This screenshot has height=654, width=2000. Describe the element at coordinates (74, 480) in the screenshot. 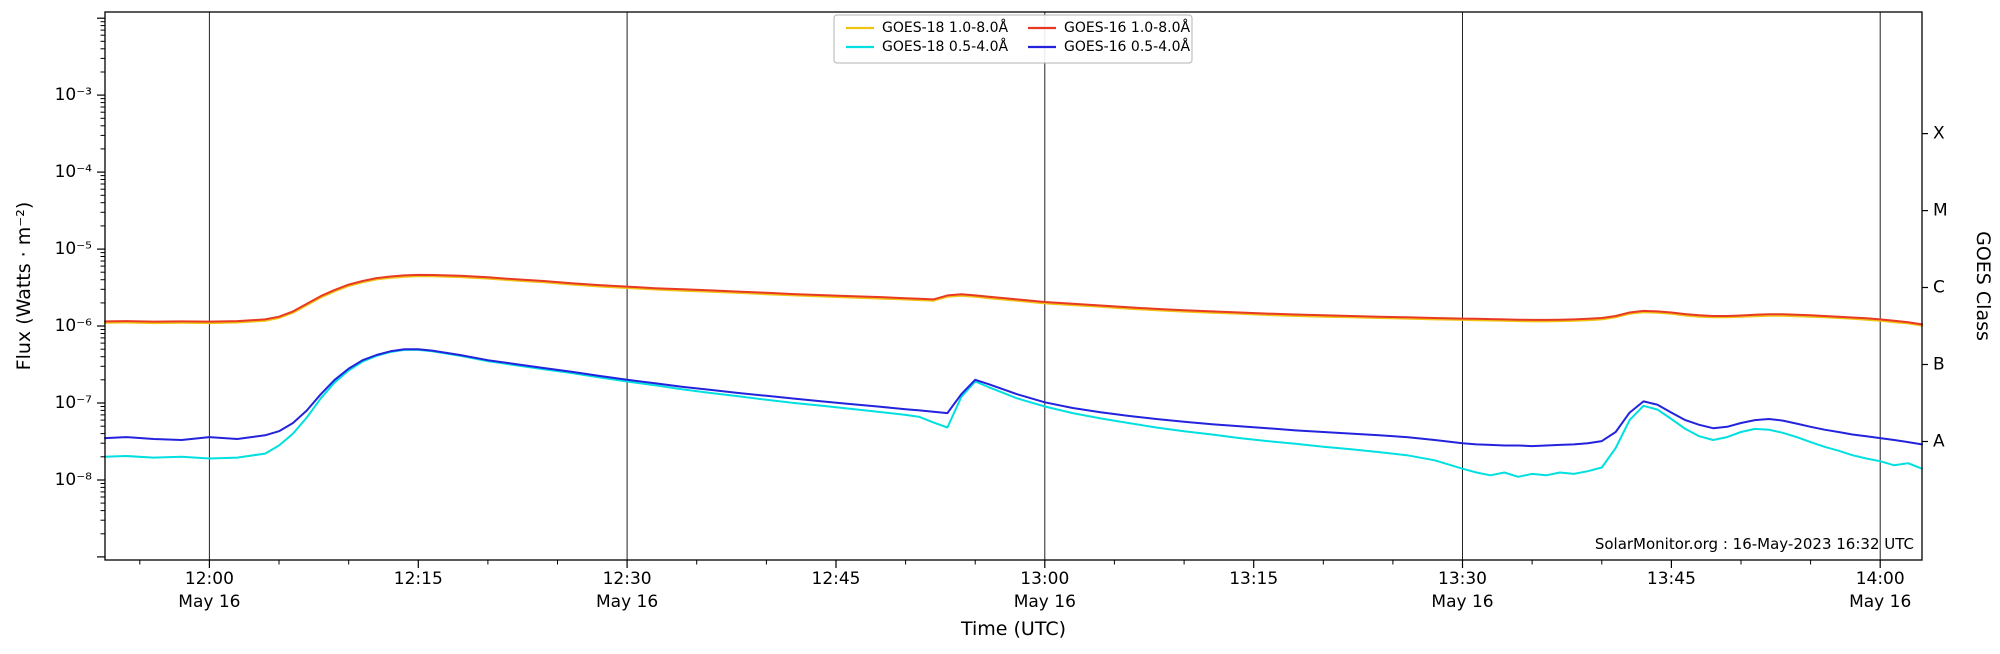

I see `y-tick-label: 10⁻⁸` at that location.